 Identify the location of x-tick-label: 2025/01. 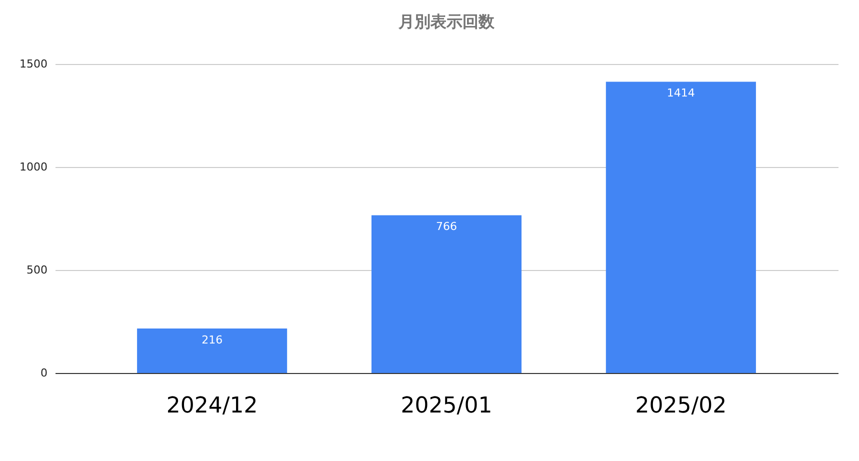
(446, 406).